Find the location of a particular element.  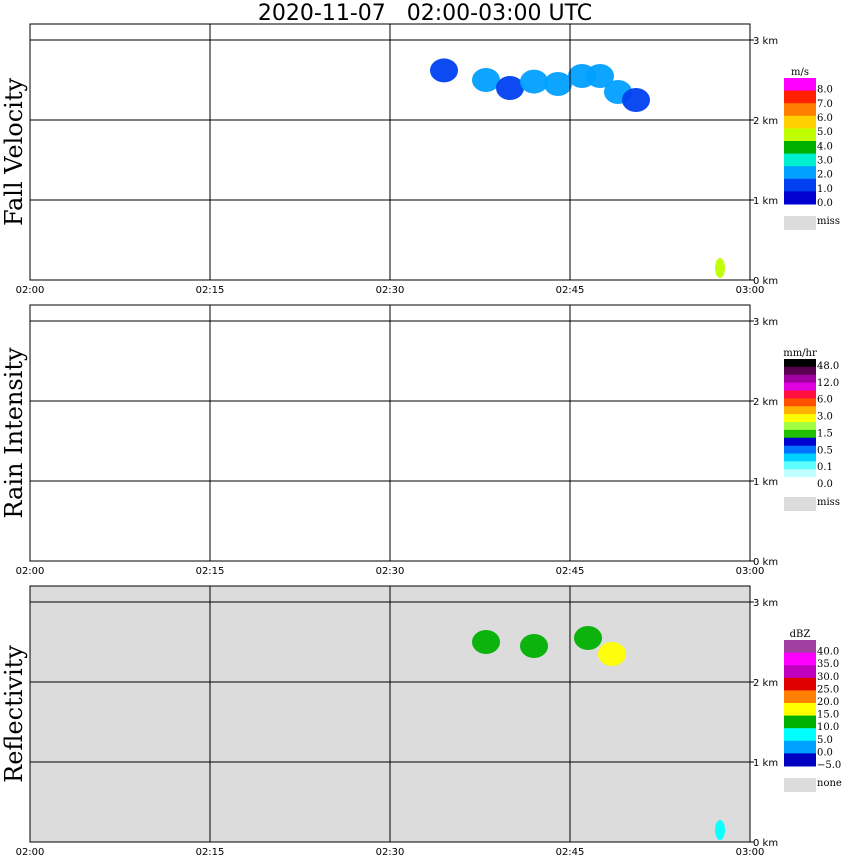

colorbar-unit: m/s is located at coordinates (800, 72).